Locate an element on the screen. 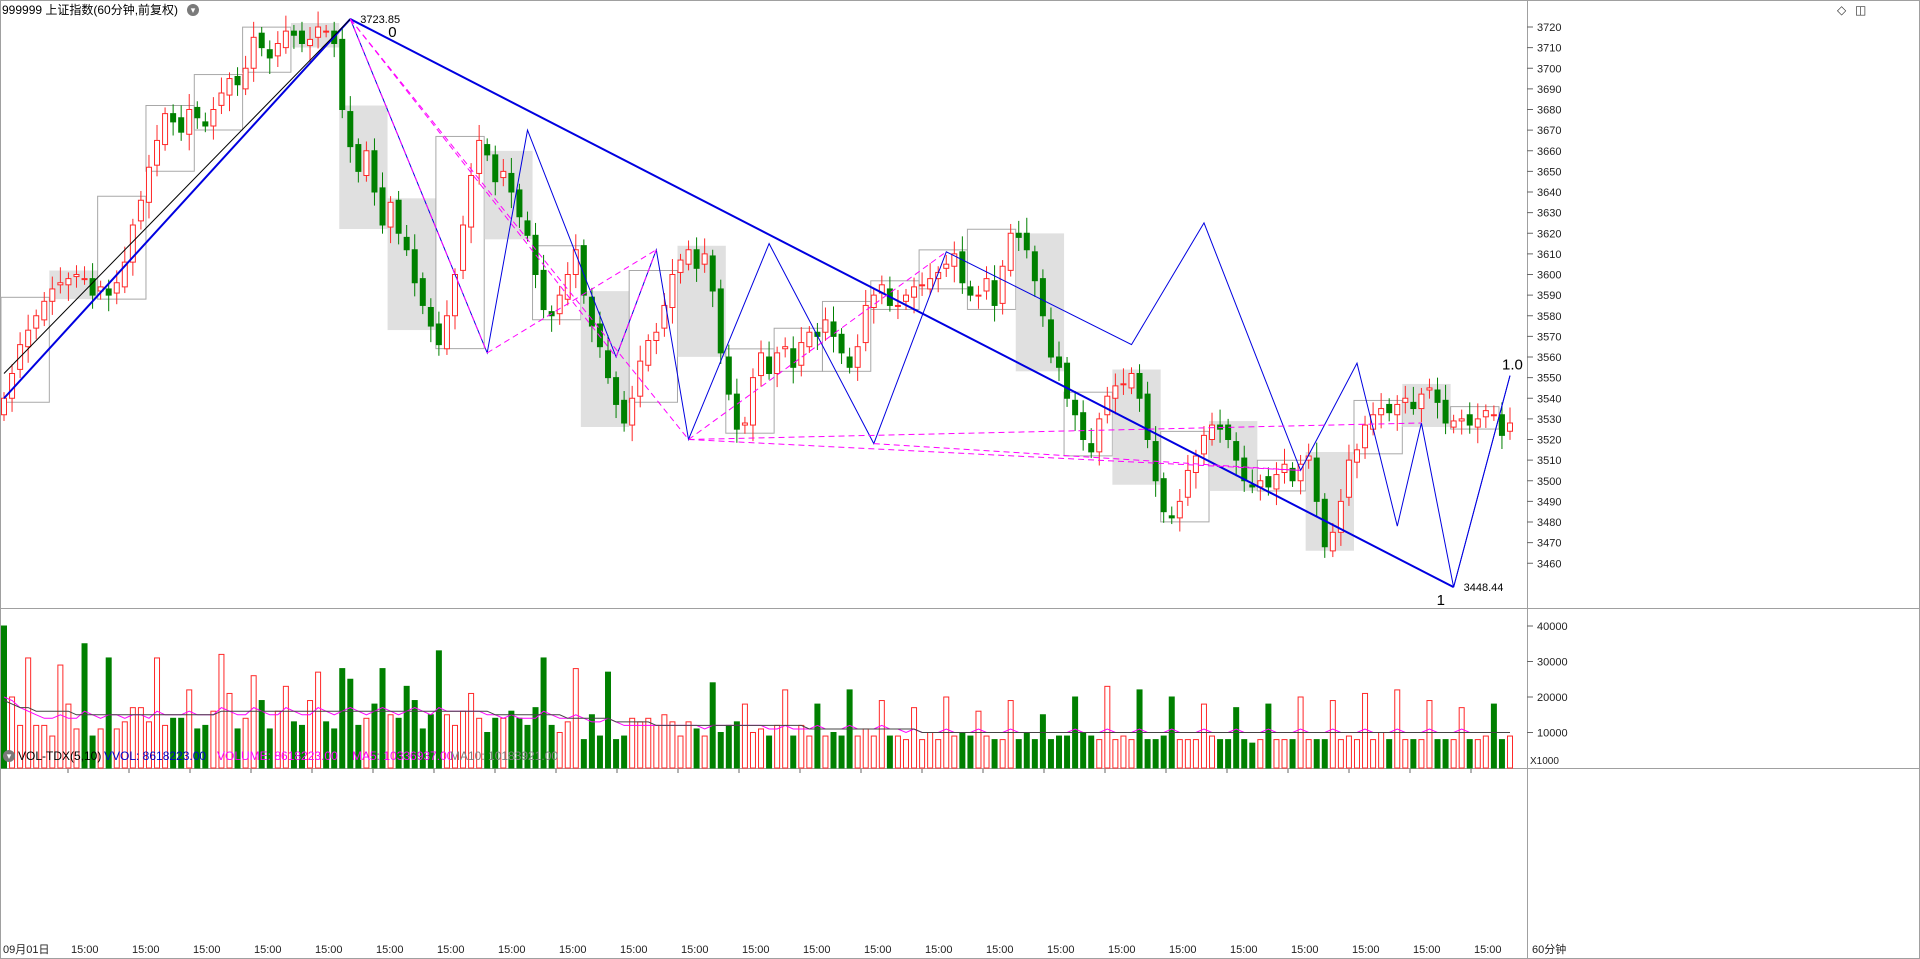  diamond-icon: ◇ is located at coordinates (1842, 10).